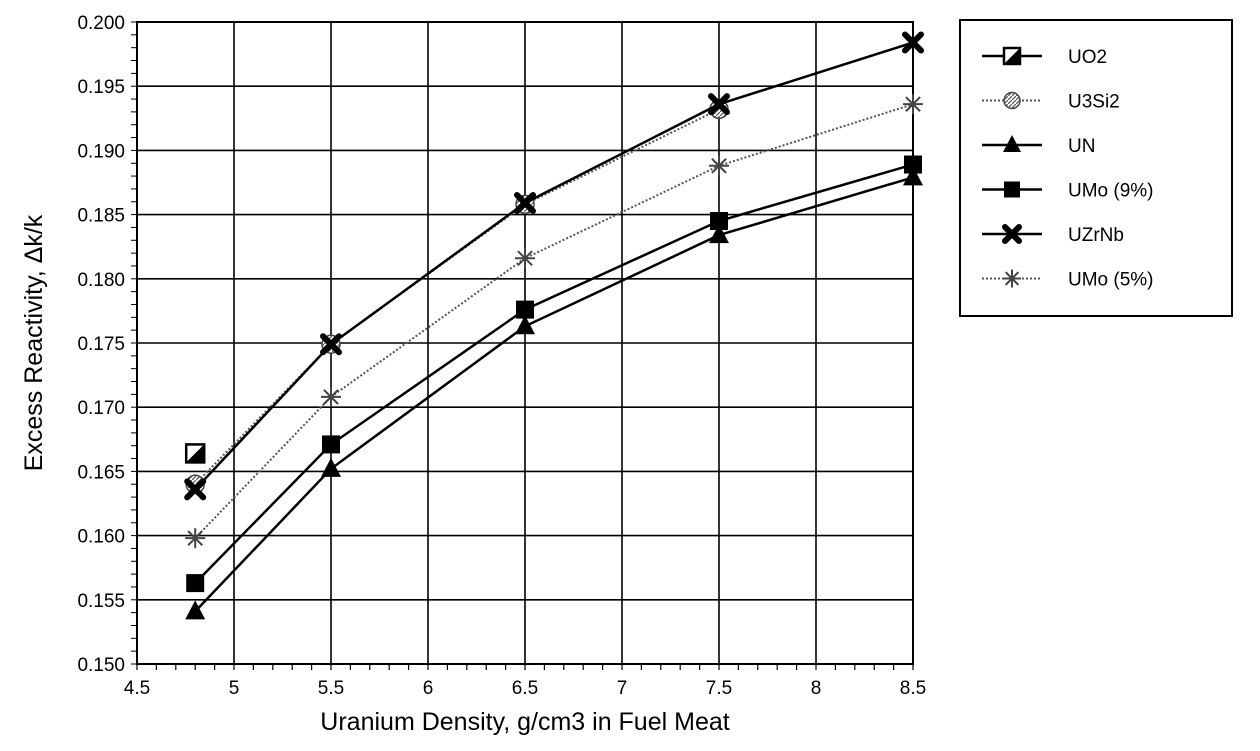  Describe the element at coordinates (1044, 57) in the screenshot. I see `legend-item: UO2` at that location.